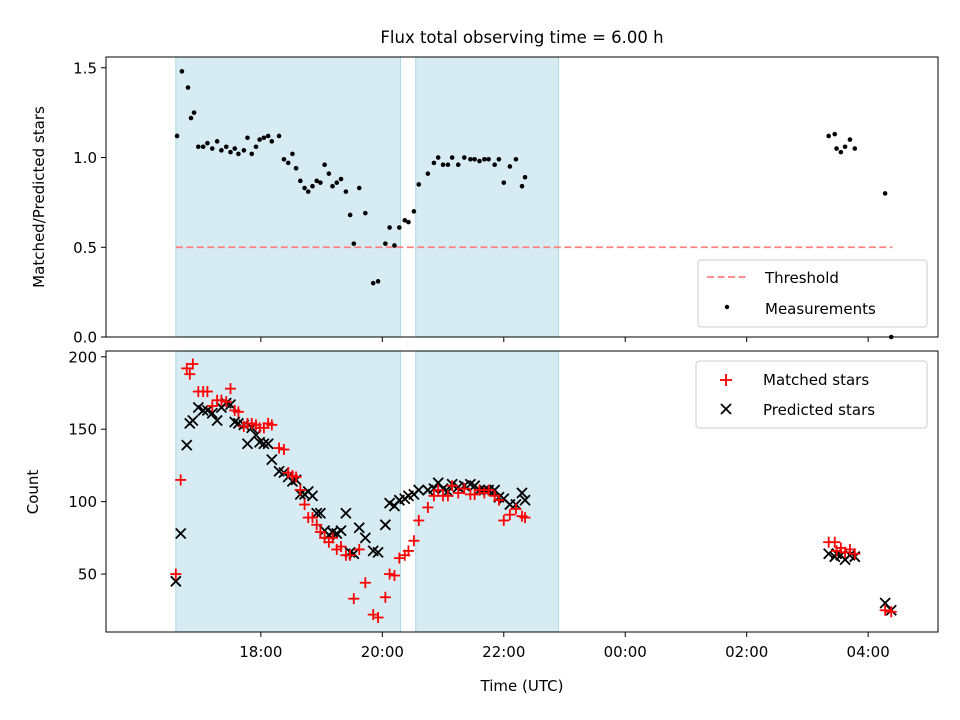 The image size is (960, 720). What do you see at coordinates (801, 278) in the screenshot?
I see `threshold-legend-label: Threshold` at bounding box center [801, 278].